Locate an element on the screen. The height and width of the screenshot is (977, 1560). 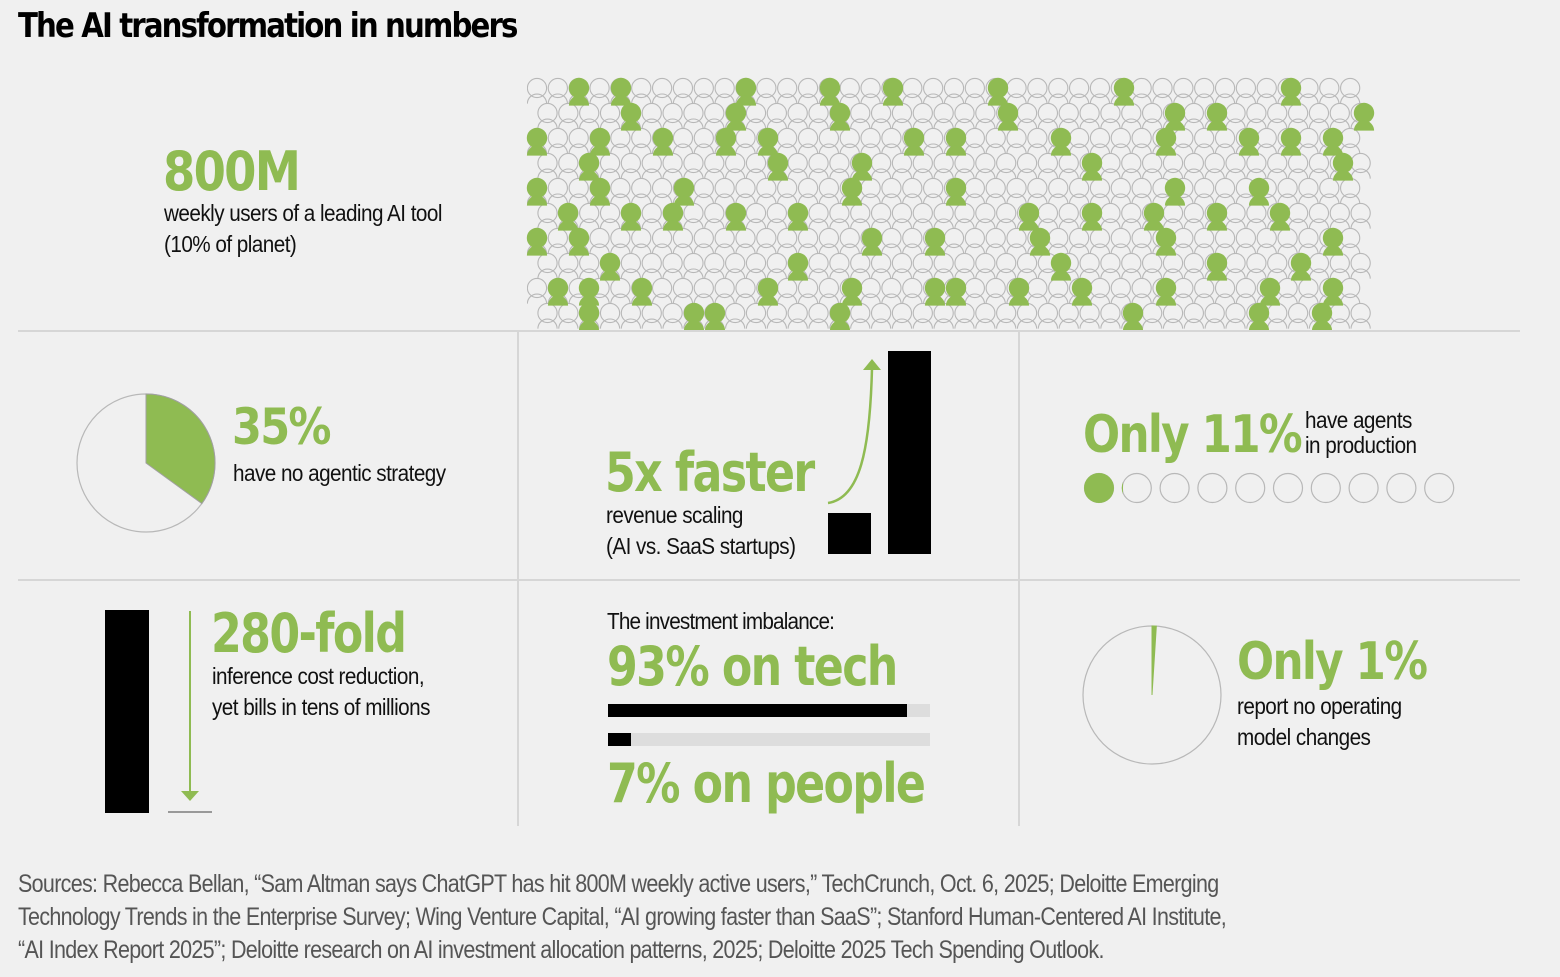
stat-agents-value: Only 11% is located at coordinates (1193, 435).